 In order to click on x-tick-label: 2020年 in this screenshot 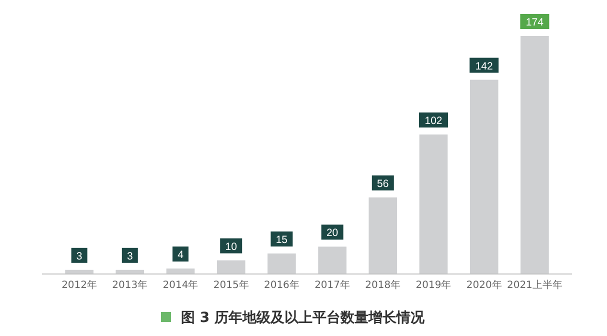, I will do `click(484, 285)`.